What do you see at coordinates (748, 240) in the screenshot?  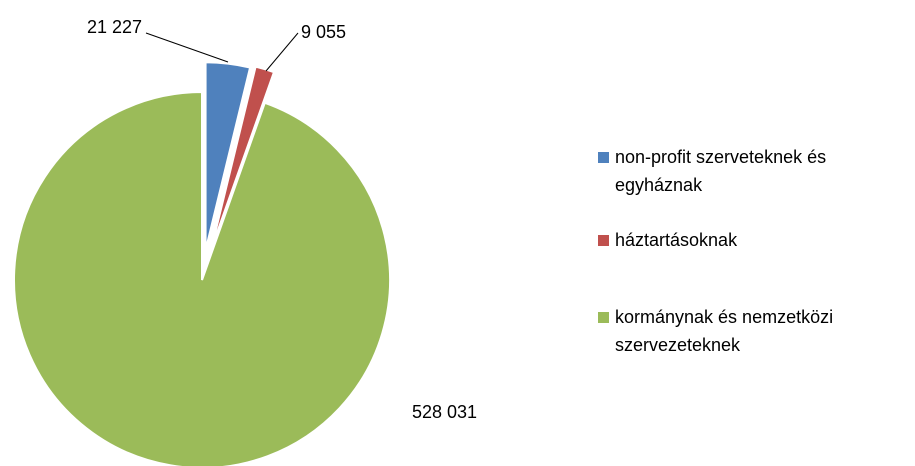 I see `legend-item: háztartásoknak` at bounding box center [748, 240].